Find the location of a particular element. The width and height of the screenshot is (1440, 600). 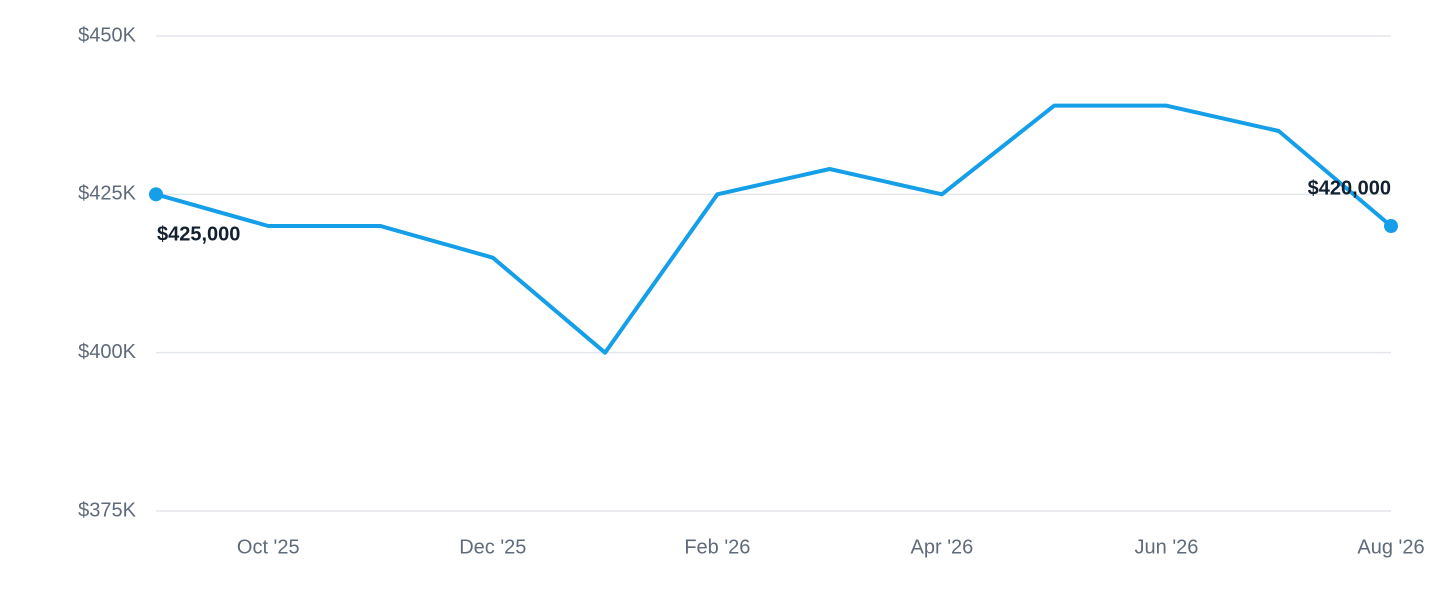

y-tick-label: $425K is located at coordinates (107, 194).